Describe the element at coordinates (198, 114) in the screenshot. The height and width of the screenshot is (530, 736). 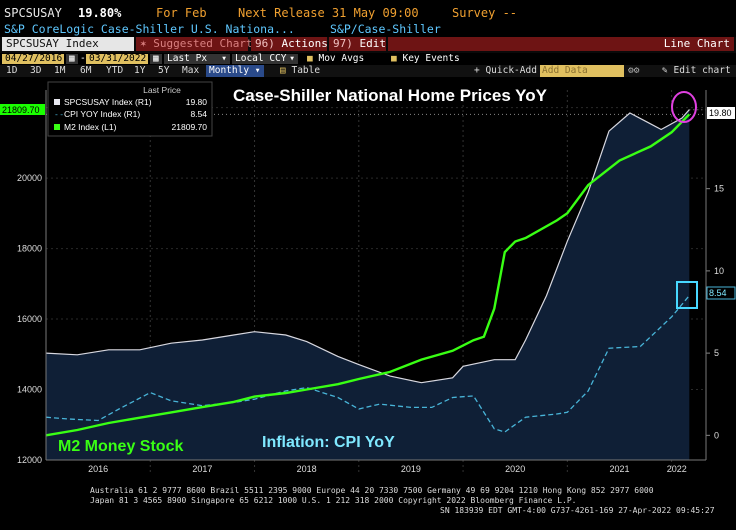
I see `legend-value-cpi: 8.54` at that location.